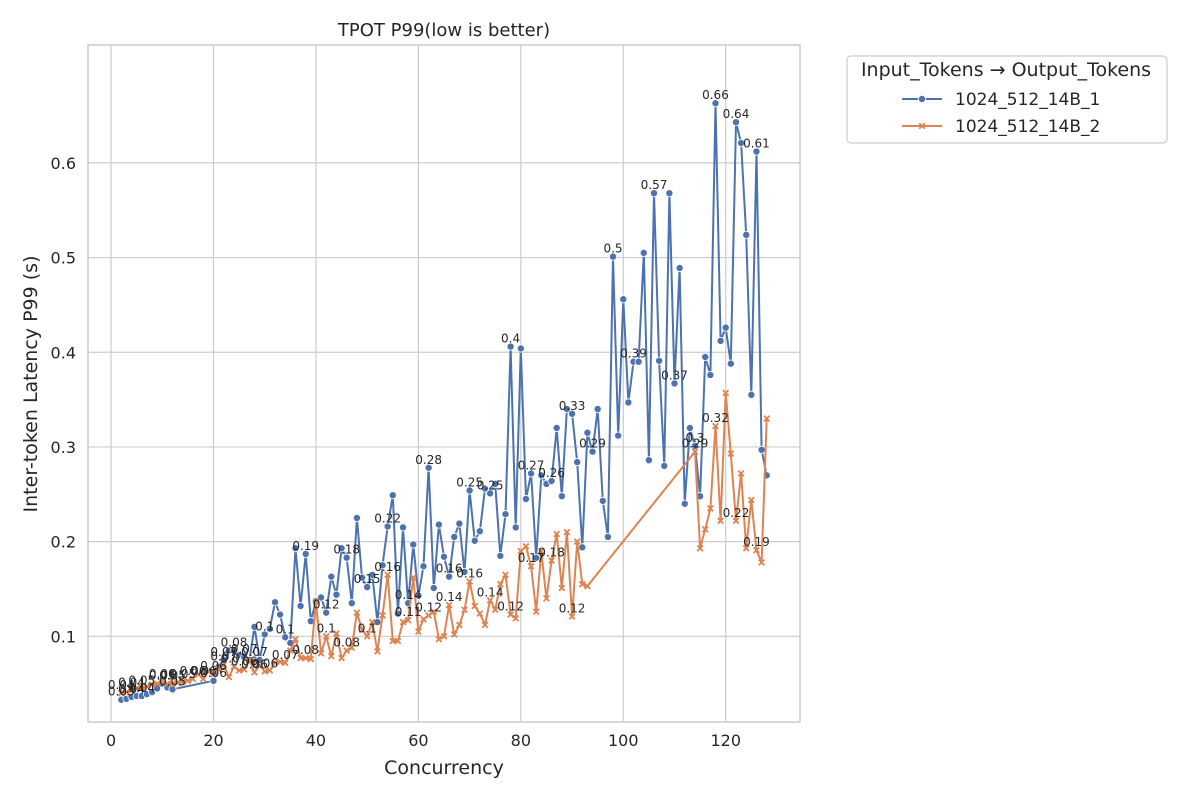 This screenshot has width=1200, height=804. I want to click on x-tick-label: 100, so click(623, 740).